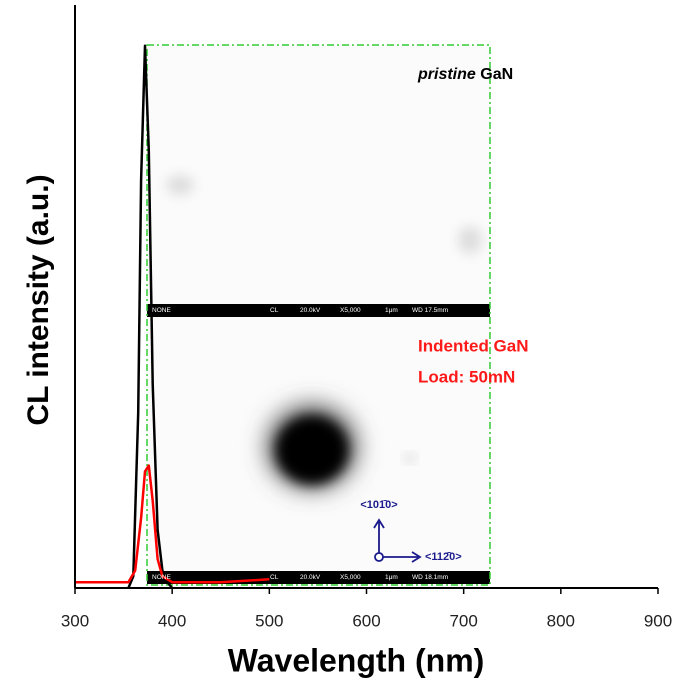 Image resolution: width=697 pixels, height=691 pixels. Describe the element at coordinates (366, 620) in the screenshot. I see `x-tick-label: 600` at that location.